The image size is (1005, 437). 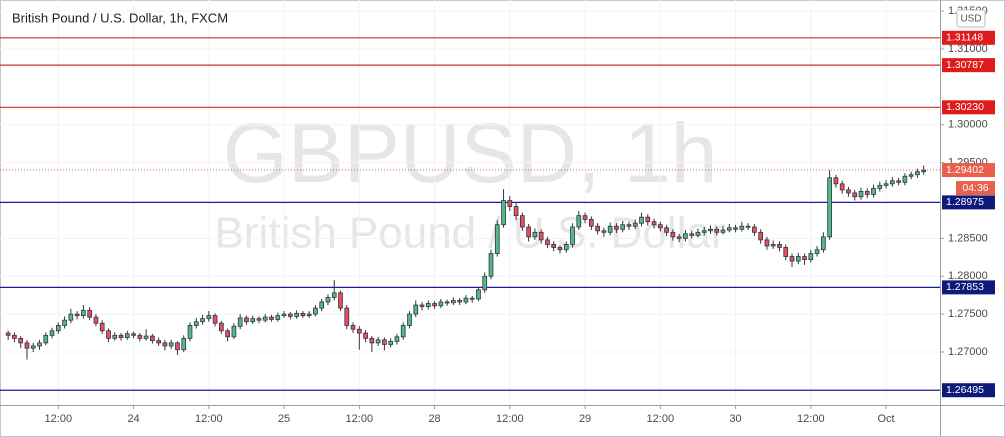 I want to click on currency-badge, so click(x=971, y=18).